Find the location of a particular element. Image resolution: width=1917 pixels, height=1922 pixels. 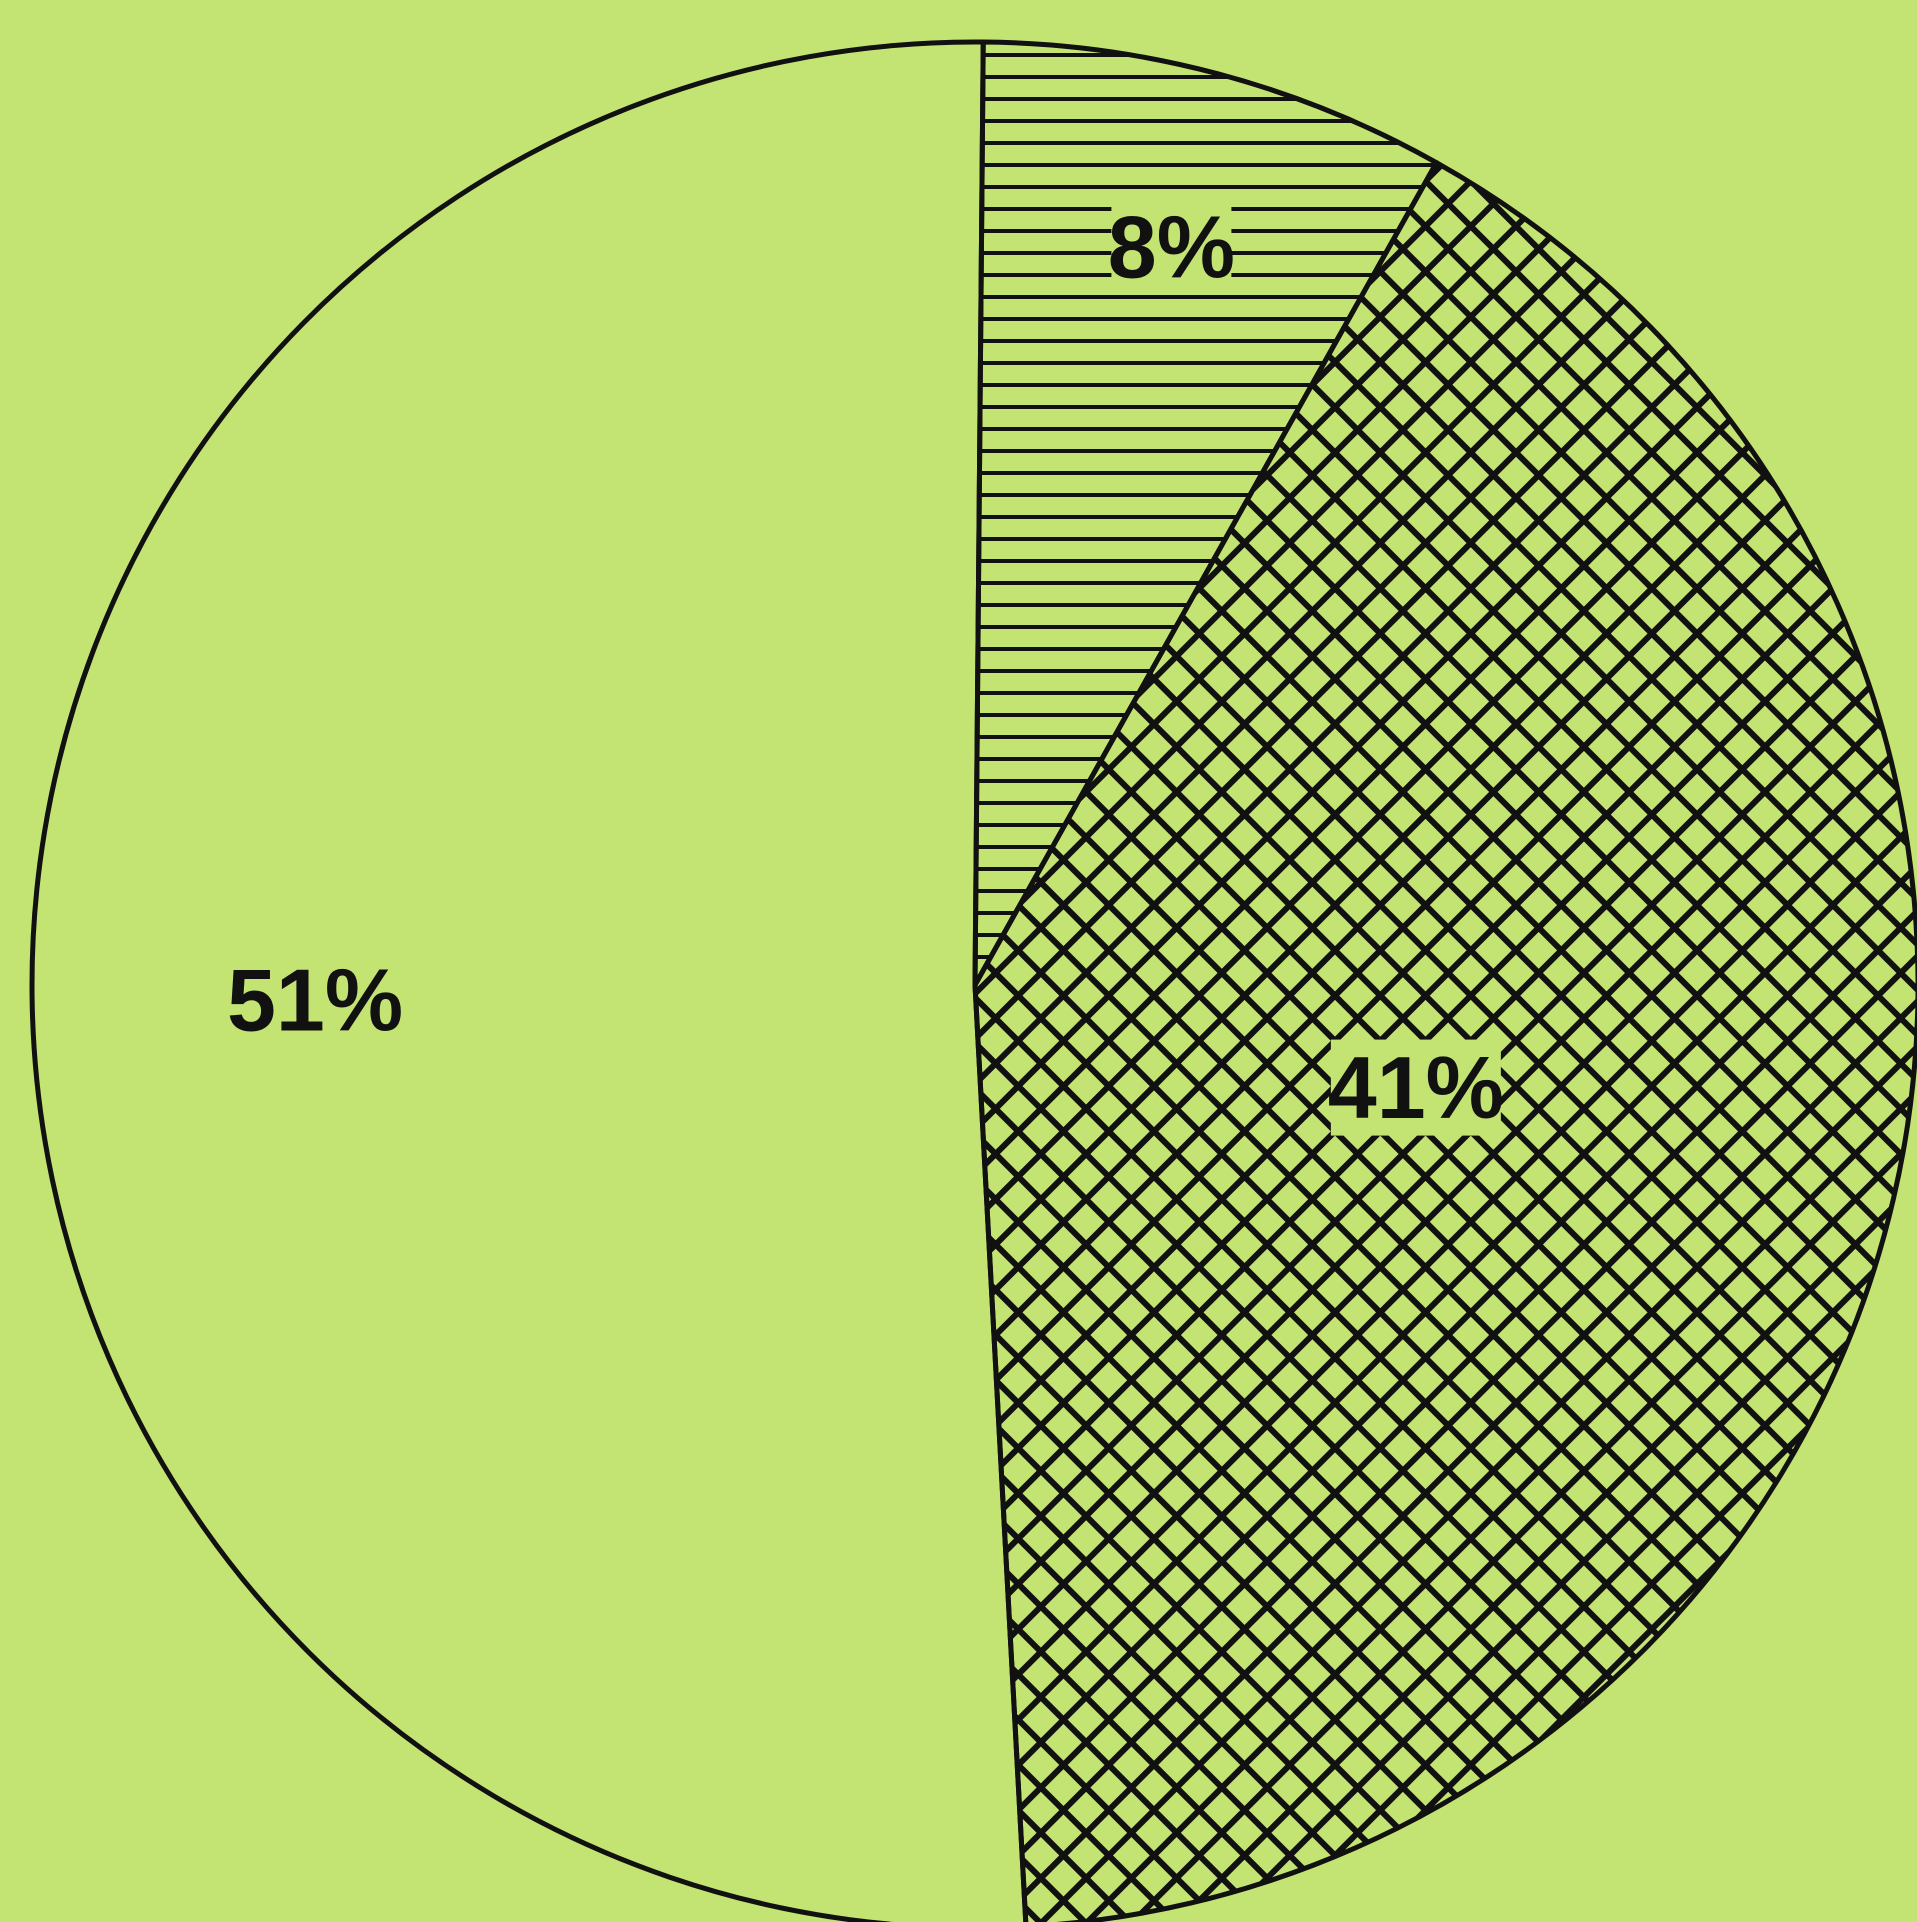

slice-label-51: 51% is located at coordinates (315, 999).